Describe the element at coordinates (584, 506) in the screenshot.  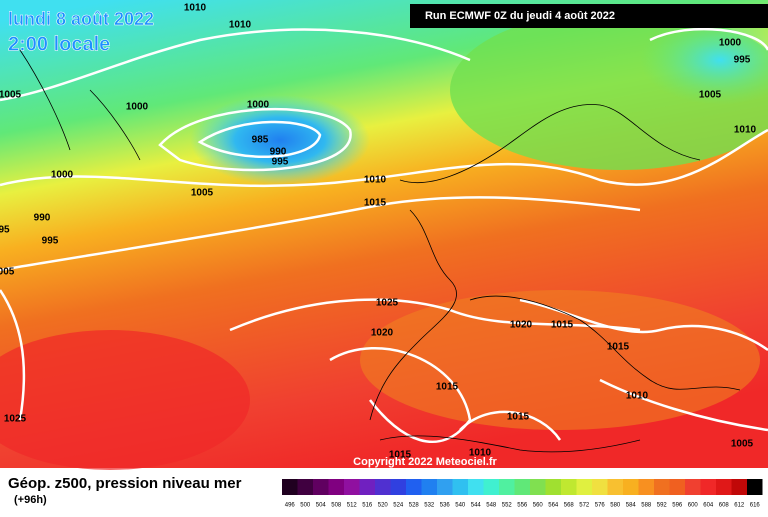
I see `scale-label: 572` at that location.